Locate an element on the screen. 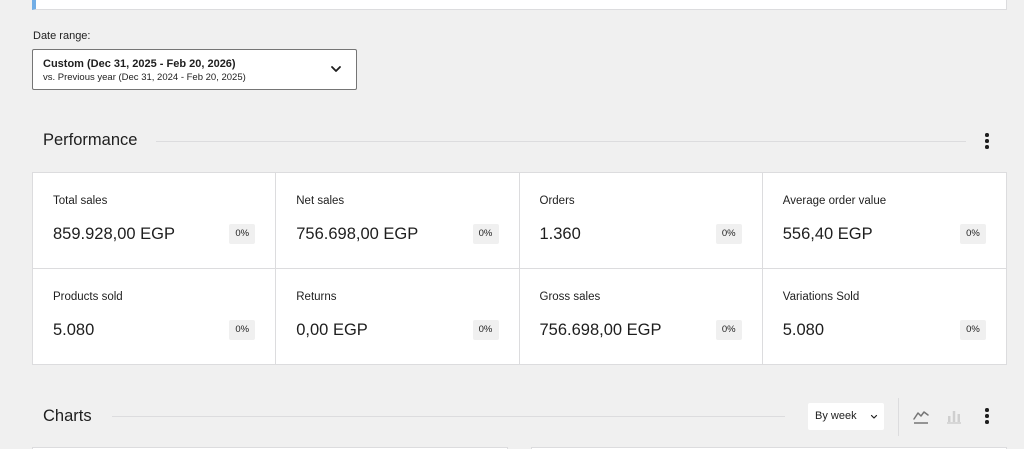  tile-label: Variations Sold is located at coordinates (821, 296).